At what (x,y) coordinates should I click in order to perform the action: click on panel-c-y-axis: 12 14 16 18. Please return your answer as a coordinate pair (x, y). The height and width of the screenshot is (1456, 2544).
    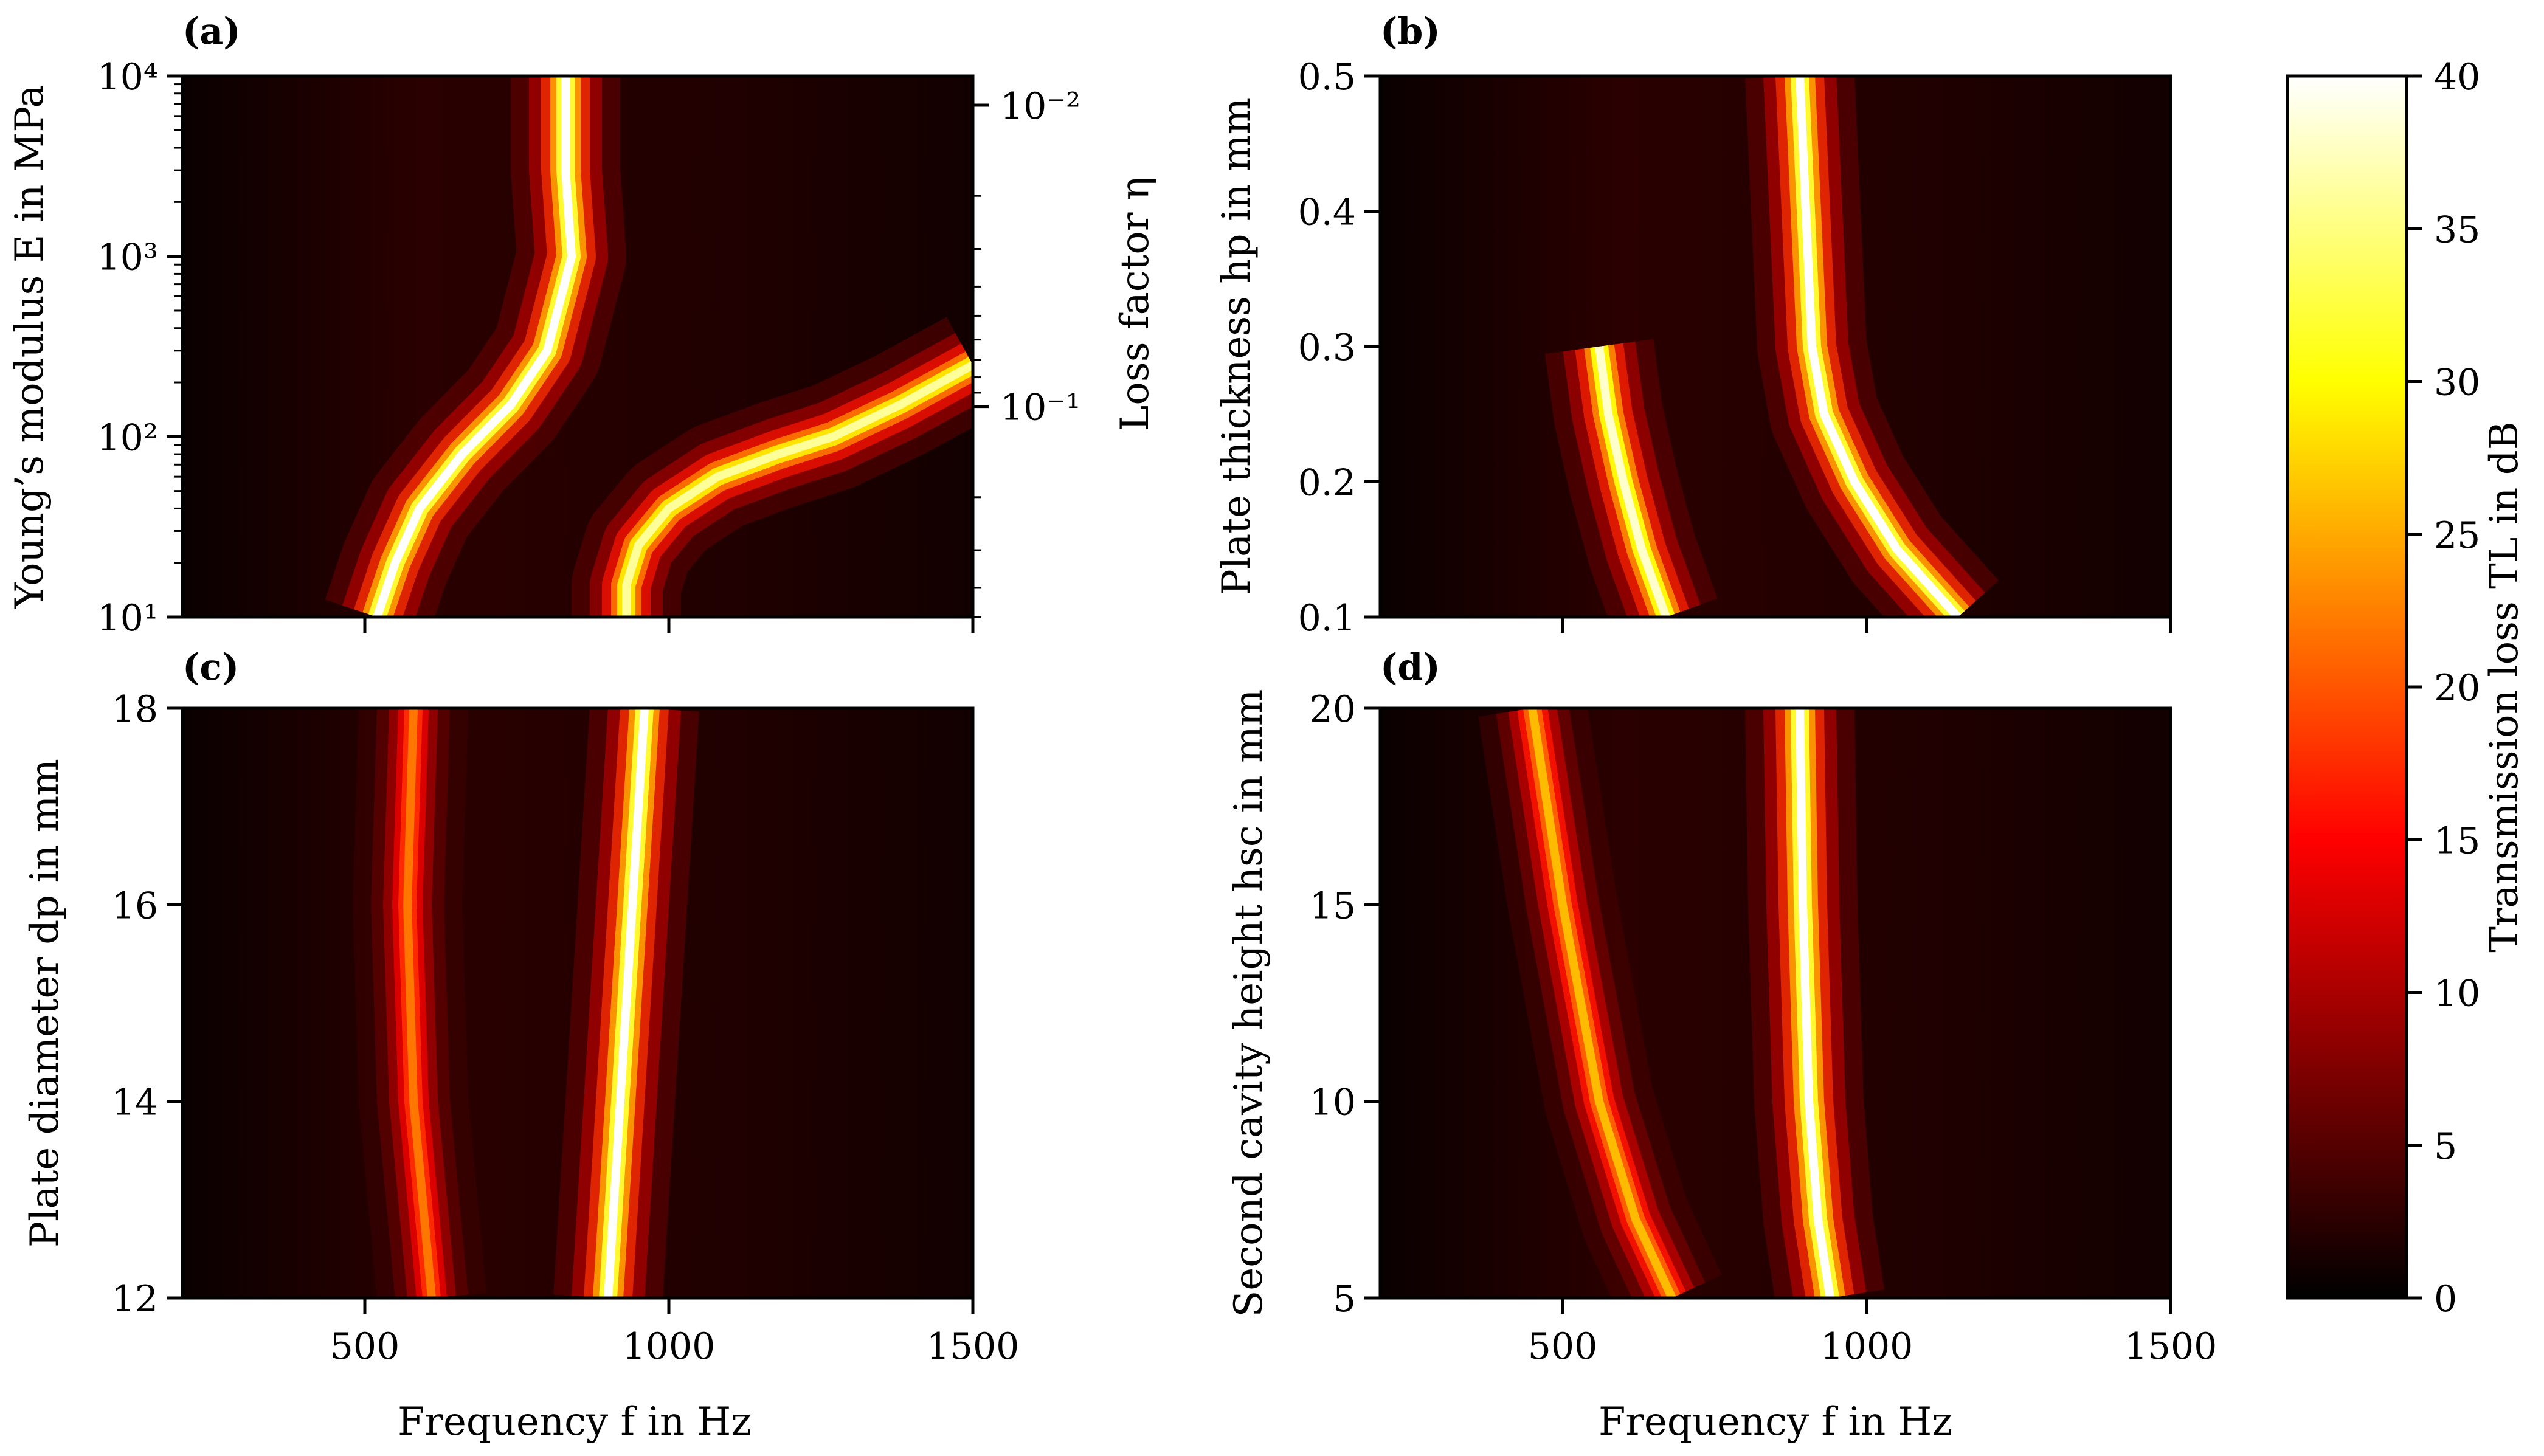
    Looking at the image, I should click on (147, 1004).